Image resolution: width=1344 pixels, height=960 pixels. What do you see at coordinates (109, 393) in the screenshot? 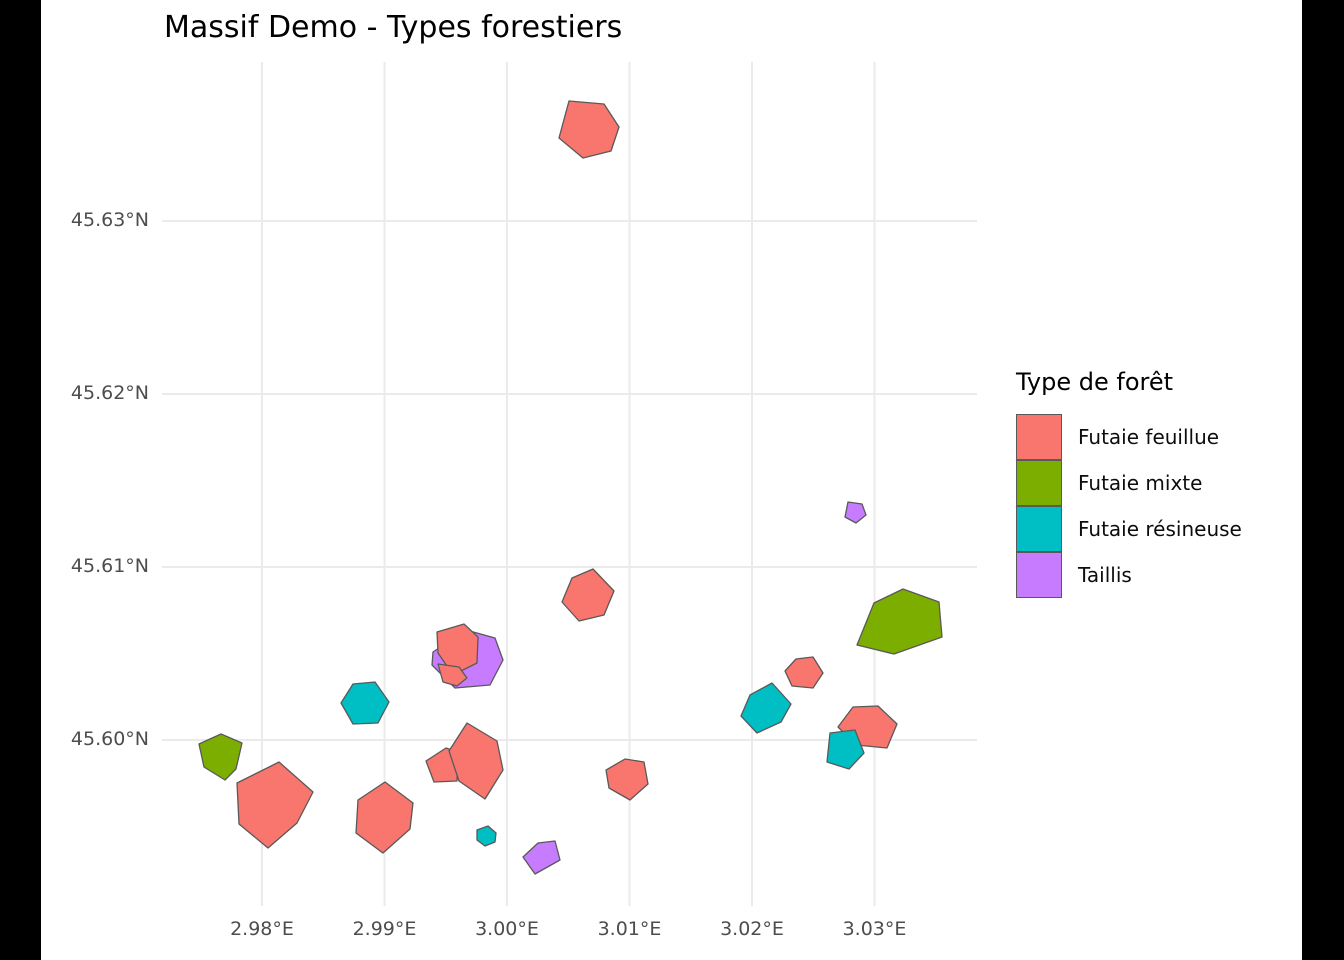
I see `y-tick-label: 45.62°N` at bounding box center [109, 393].